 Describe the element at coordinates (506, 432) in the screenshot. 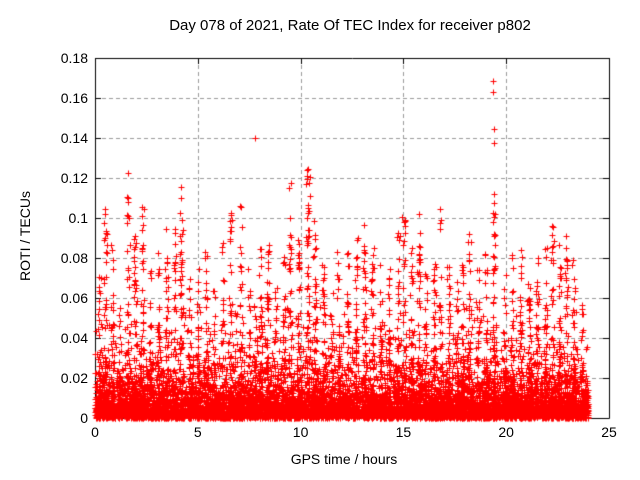

I see `x-tick-label: 20` at that location.